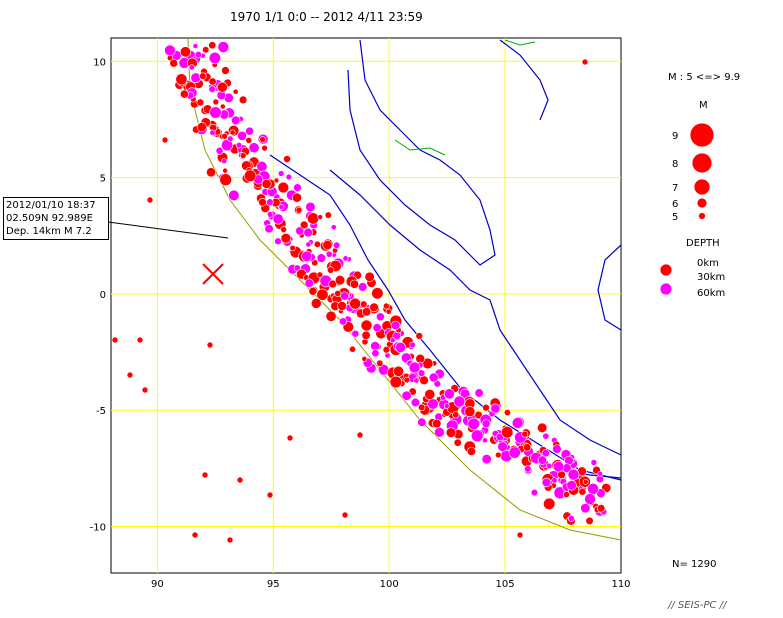  Describe the element at coordinates (98, 527) in the screenshot. I see `y-tick-label: -10` at that location.